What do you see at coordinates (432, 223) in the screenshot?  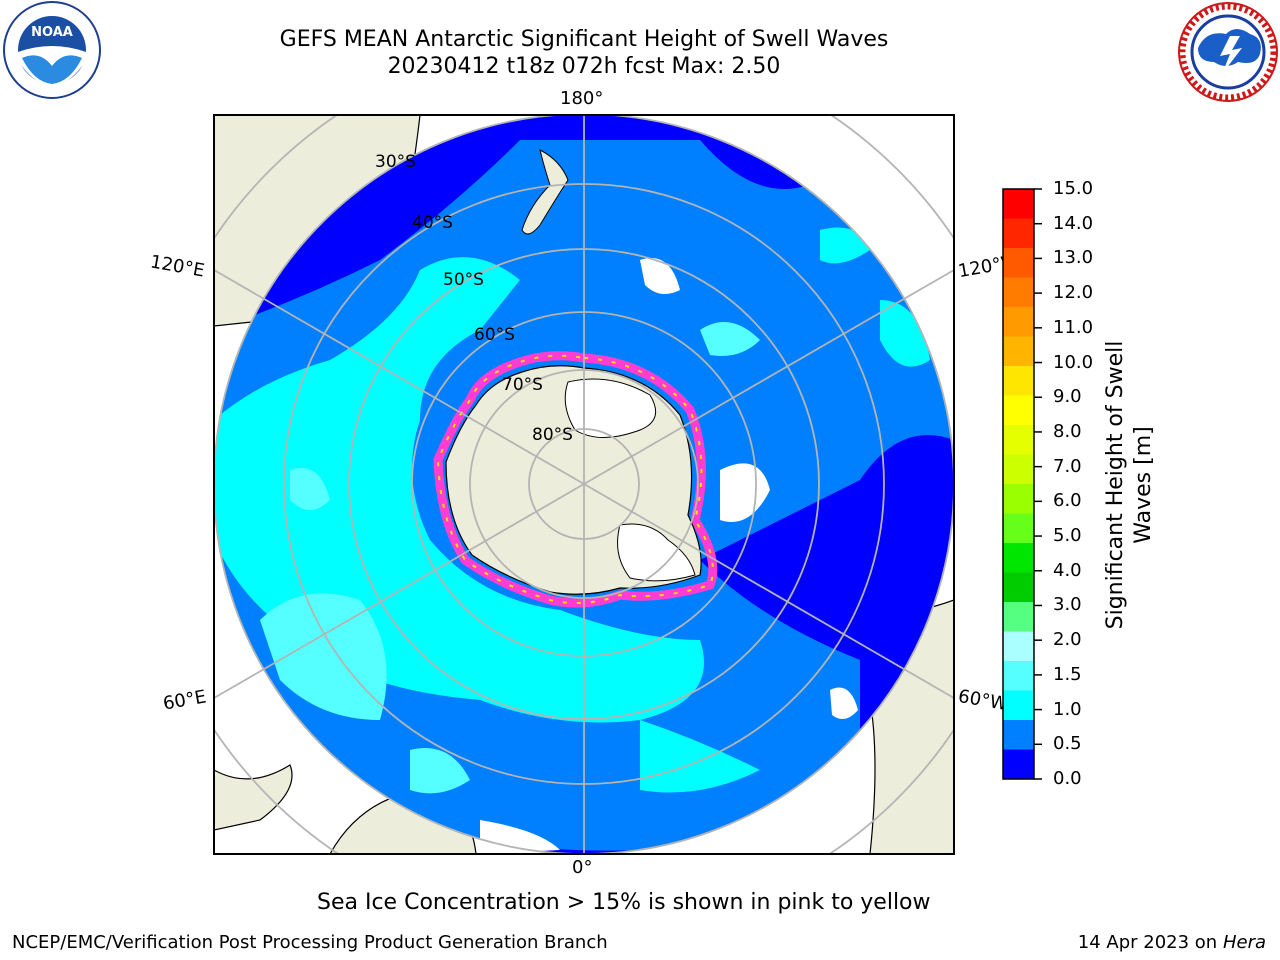 I see `lat-label-40s: 40°S` at bounding box center [432, 223].